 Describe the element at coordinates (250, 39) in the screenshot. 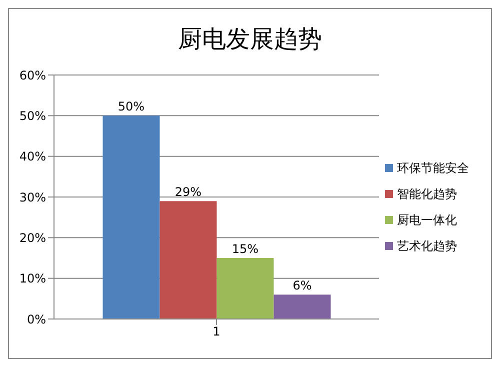

I see `chart-title: 厨电发展趋势` at that location.